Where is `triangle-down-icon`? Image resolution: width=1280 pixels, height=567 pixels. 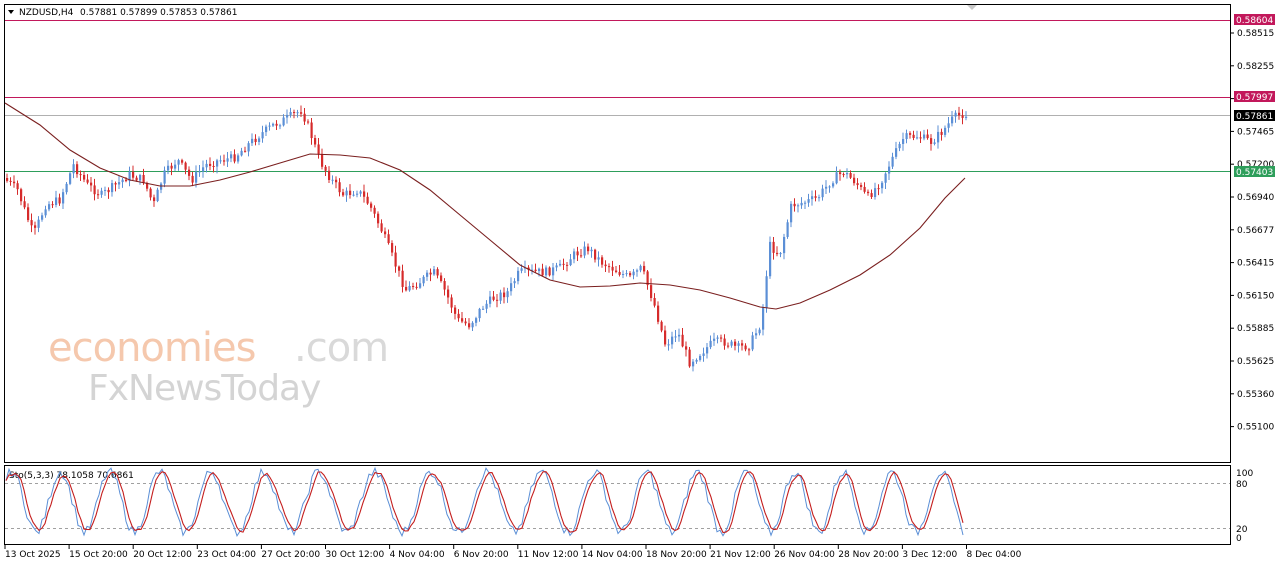 triangle-down-icon is located at coordinates (11, 12).